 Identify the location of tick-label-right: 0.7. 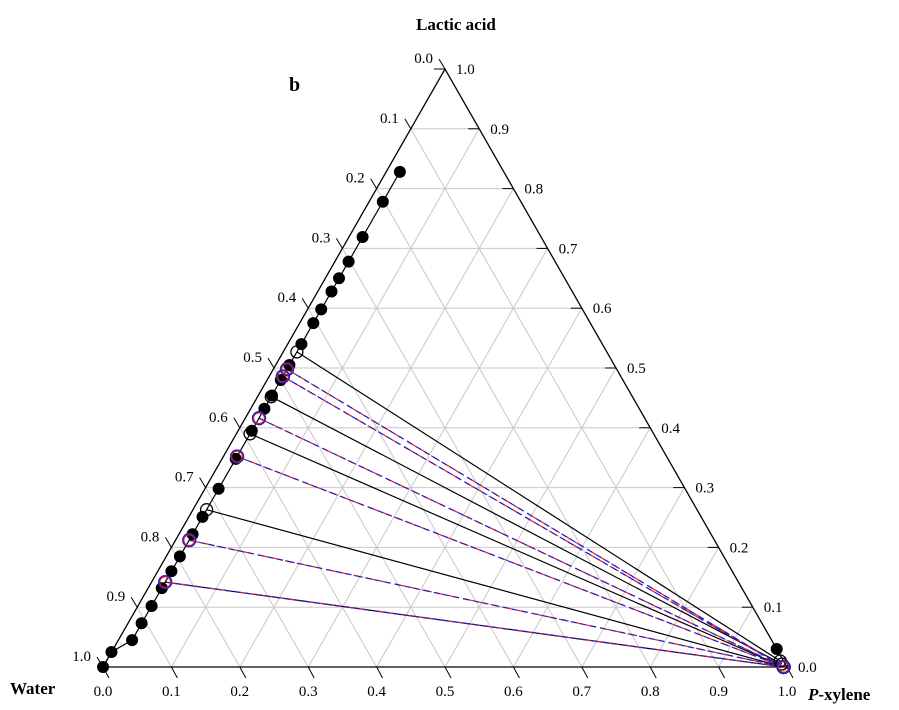
(568, 249).